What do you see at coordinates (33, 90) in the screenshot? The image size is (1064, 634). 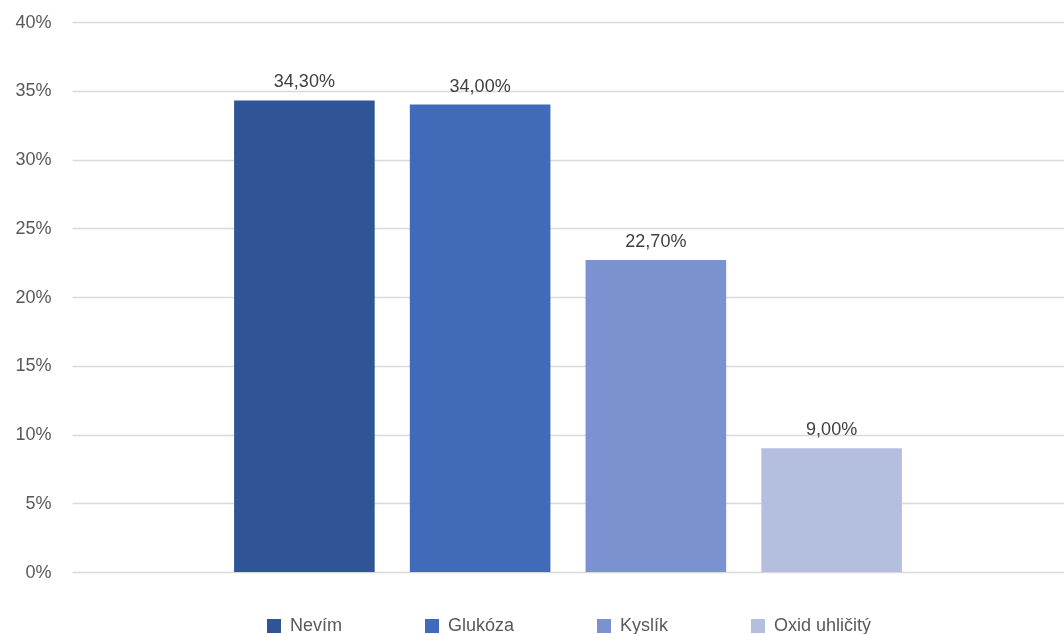 I see `y-tick-label: 35%` at bounding box center [33, 90].